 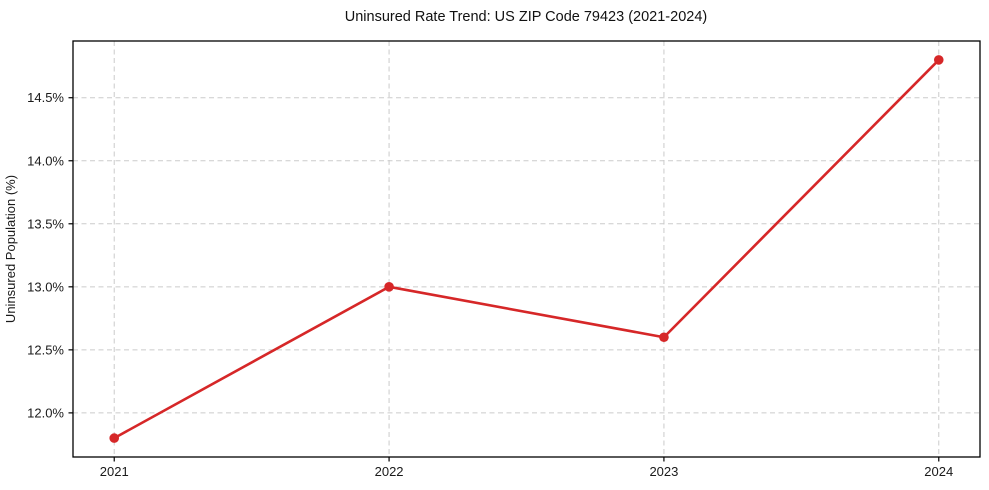 What do you see at coordinates (45, 412) in the screenshot?
I see `y-tick-label: 12.0%` at bounding box center [45, 412].